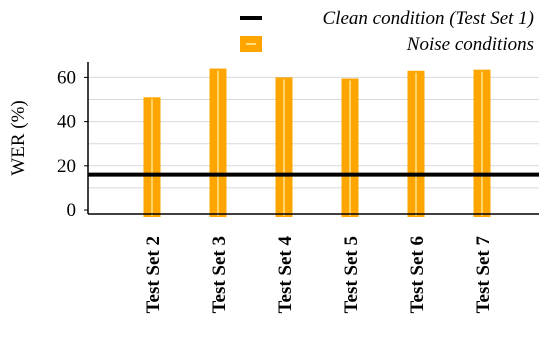 The width and height of the screenshot is (539, 342). I want to click on y-tick-label-20: 20, so click(66, 166).